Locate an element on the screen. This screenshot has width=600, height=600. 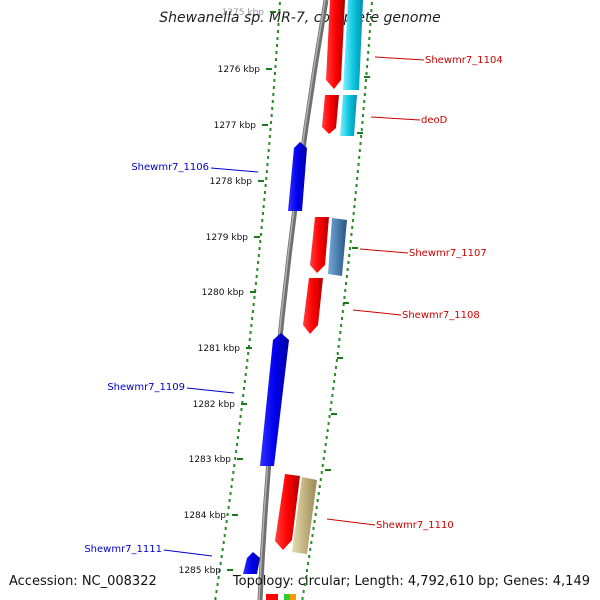
gene-label: Shewmr7_1109 is located at coordinates (146, 387).